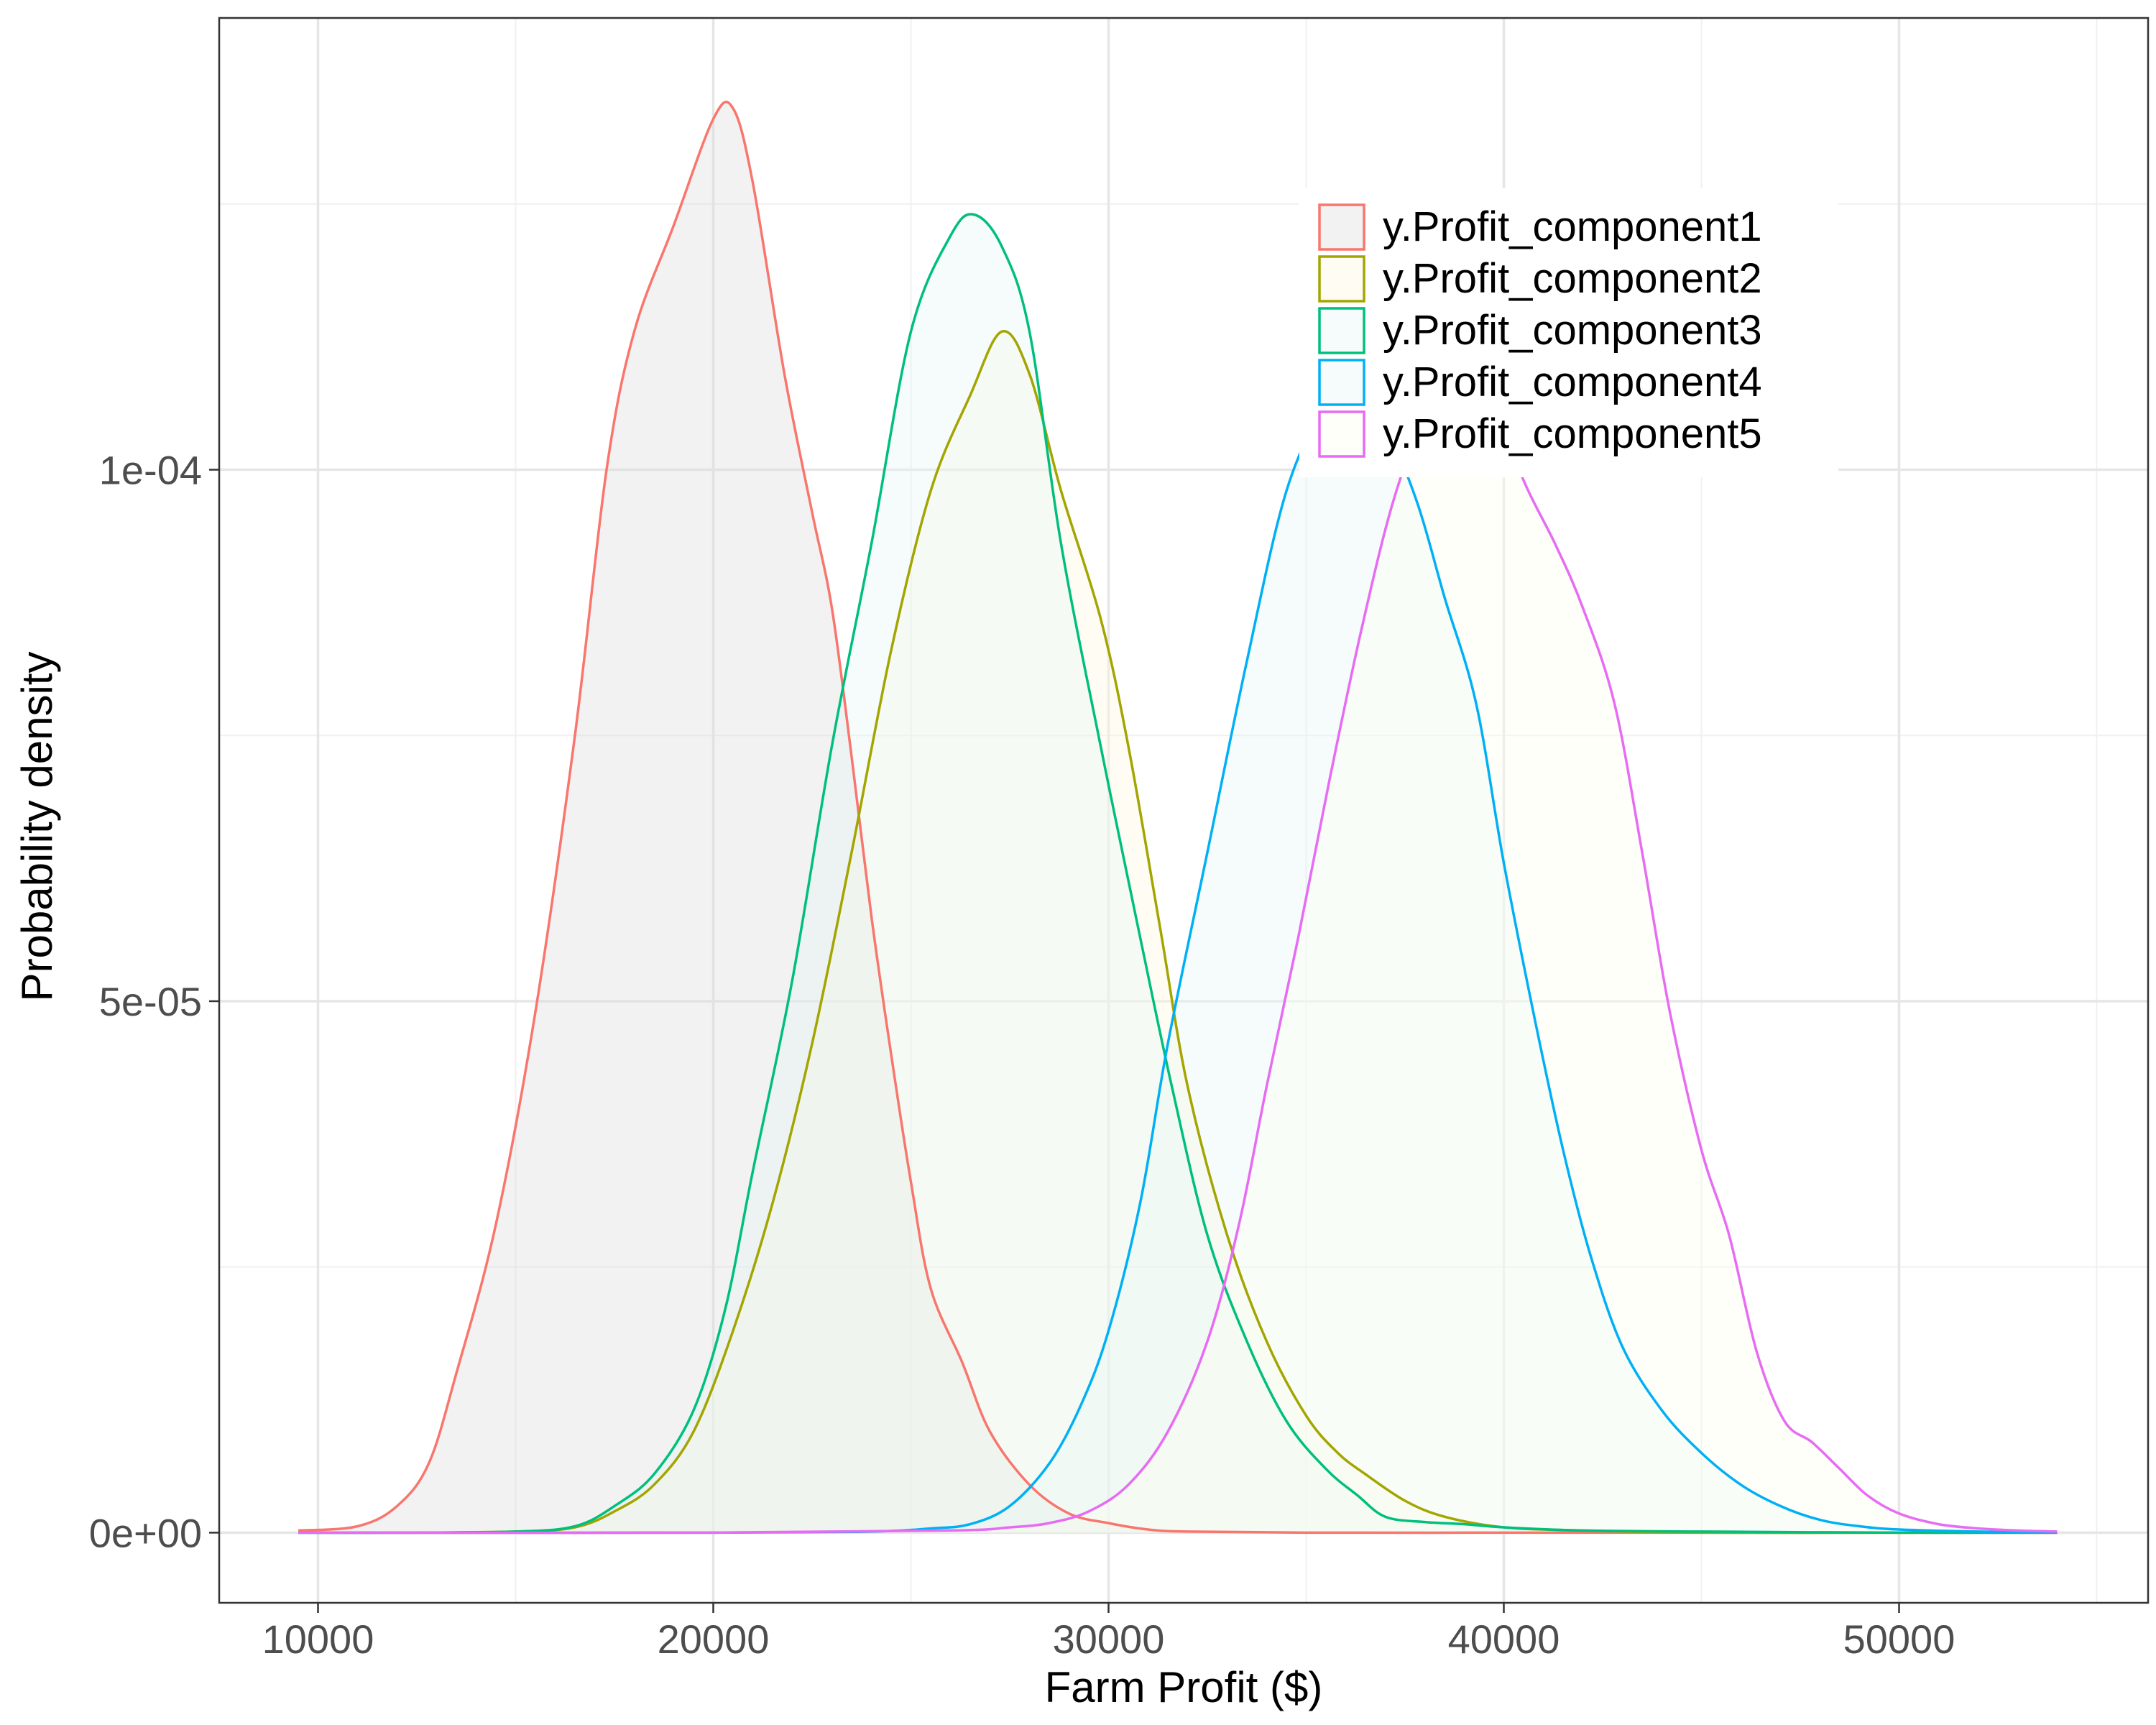 Image resolution: width=2156 pixels, height=1725 pixels. Describe the element at coordinates (1341, 279) in the screenshot. I see `legend-key-component2` at that location.